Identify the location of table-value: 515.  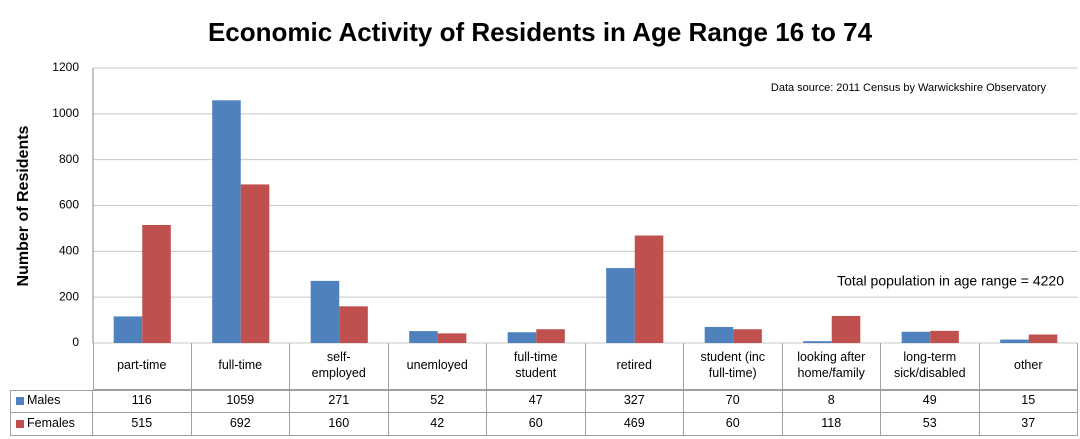
(142, 424).